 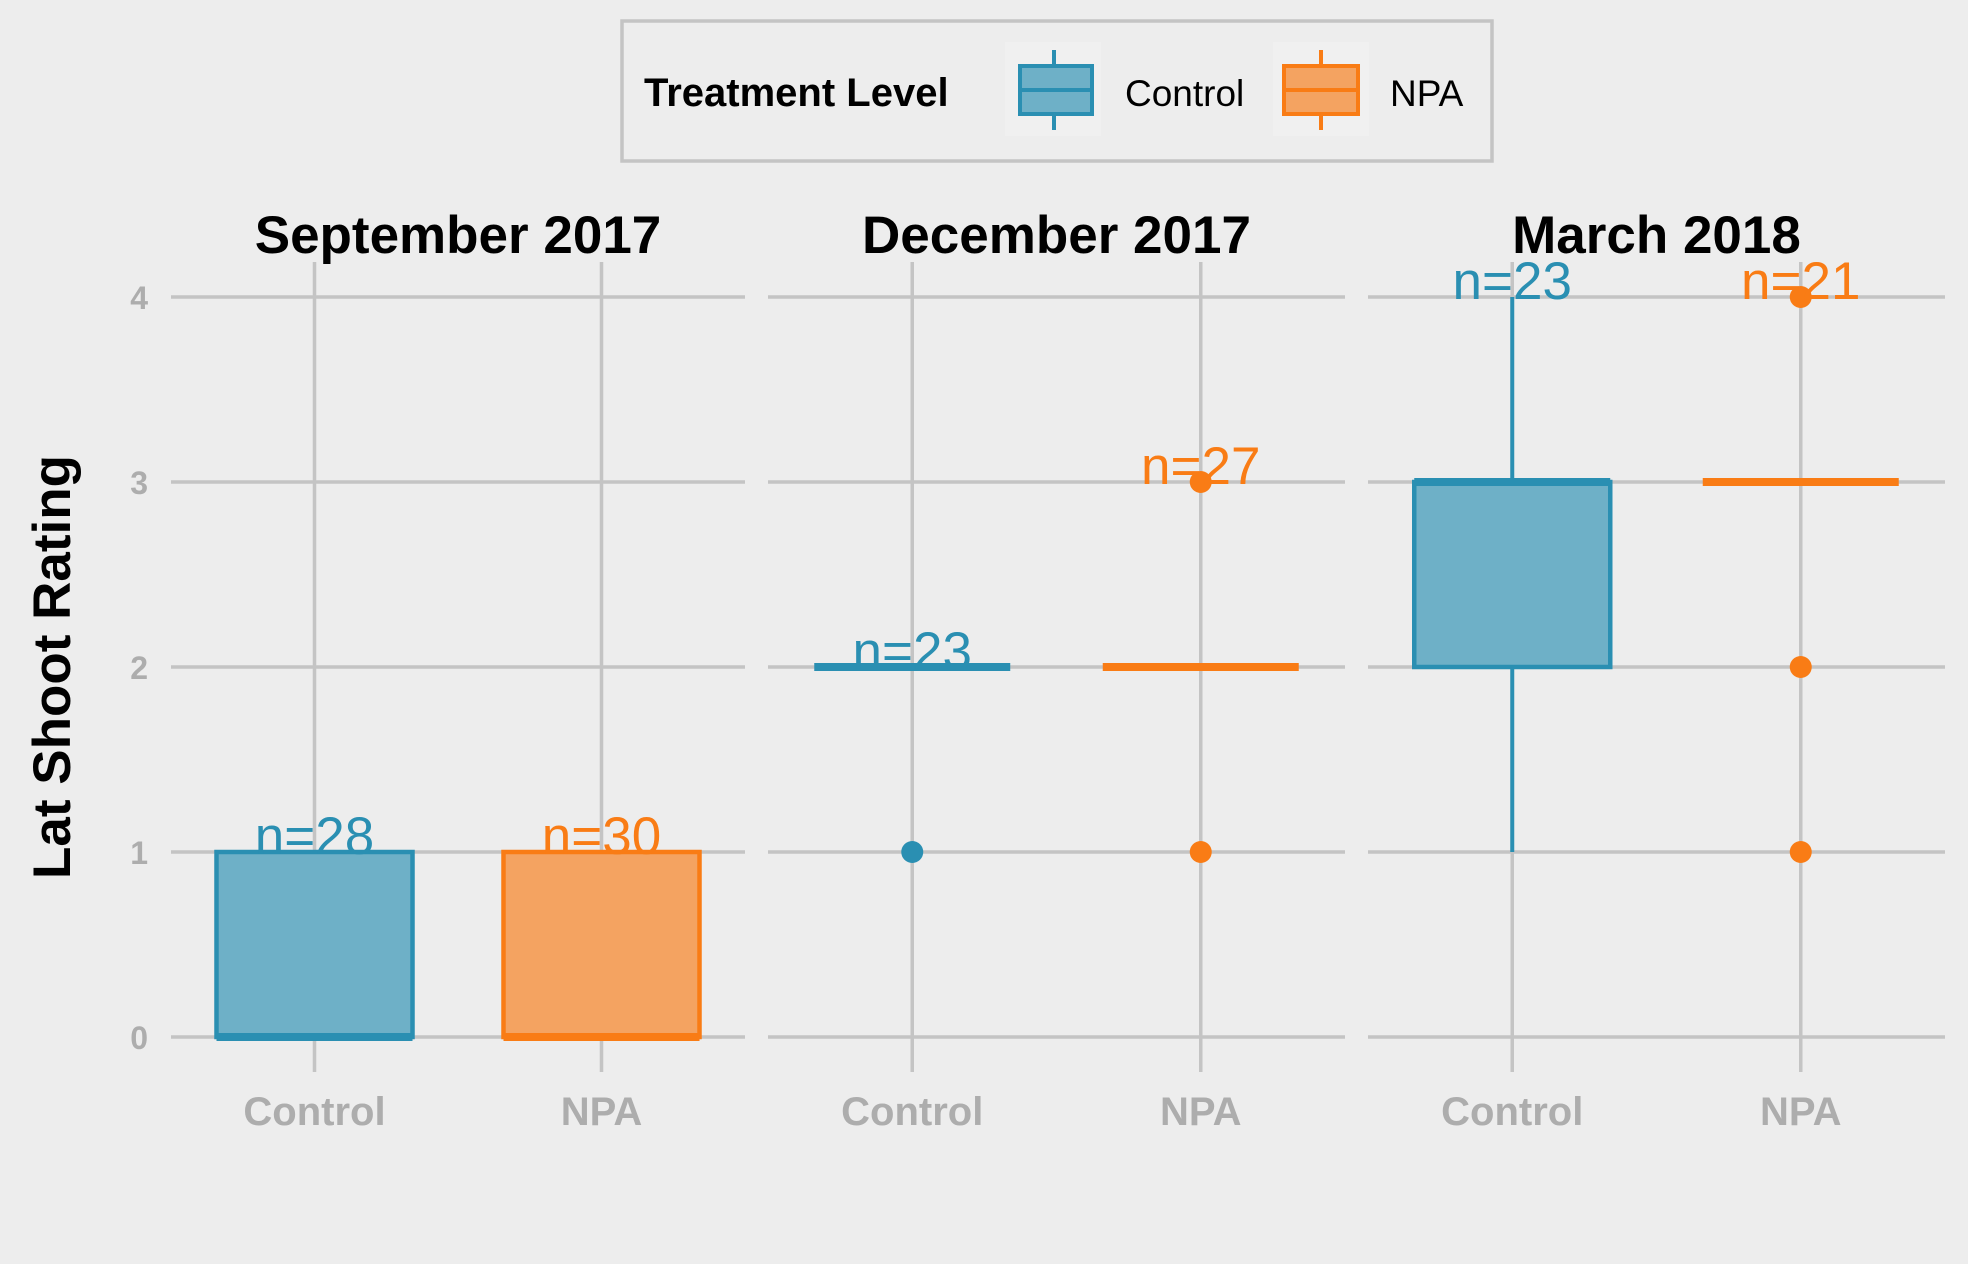 What do you see at coordinates (1321, 89) in the screenshot?
I see `legend-key-npa` at bounding box center [1321, 89].